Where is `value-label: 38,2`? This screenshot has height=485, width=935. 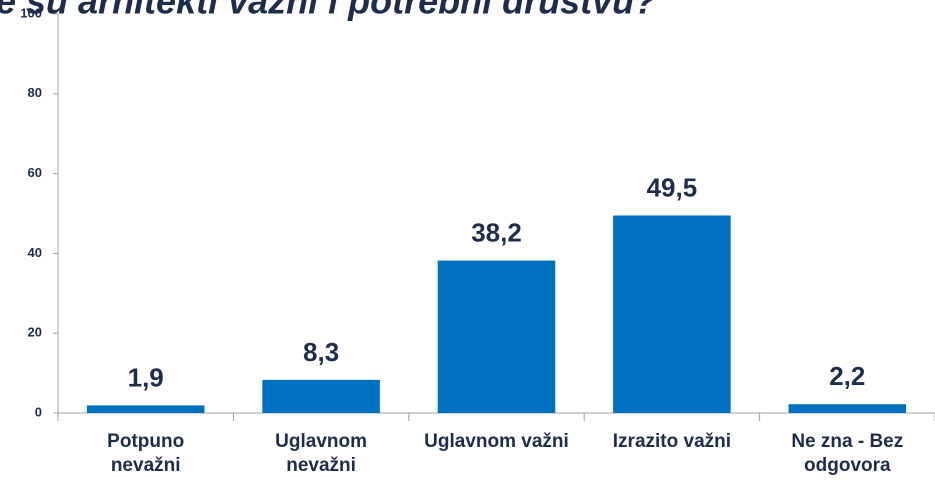
value-label: 38,2 is located at coordinates (496, 232).